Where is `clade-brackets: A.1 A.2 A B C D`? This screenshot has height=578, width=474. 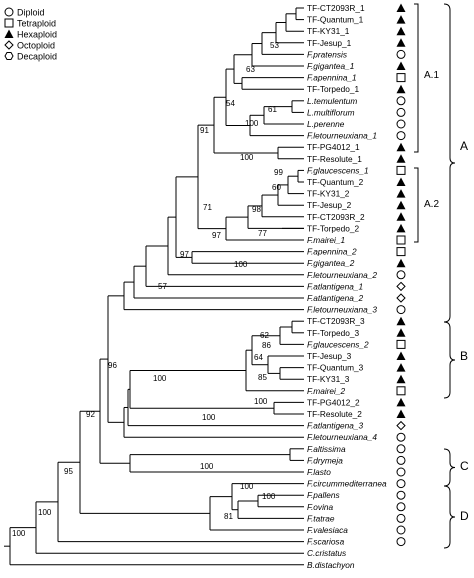
clade-brackets: A.1 A.2 A B C D is located at coordinates (441, 276).